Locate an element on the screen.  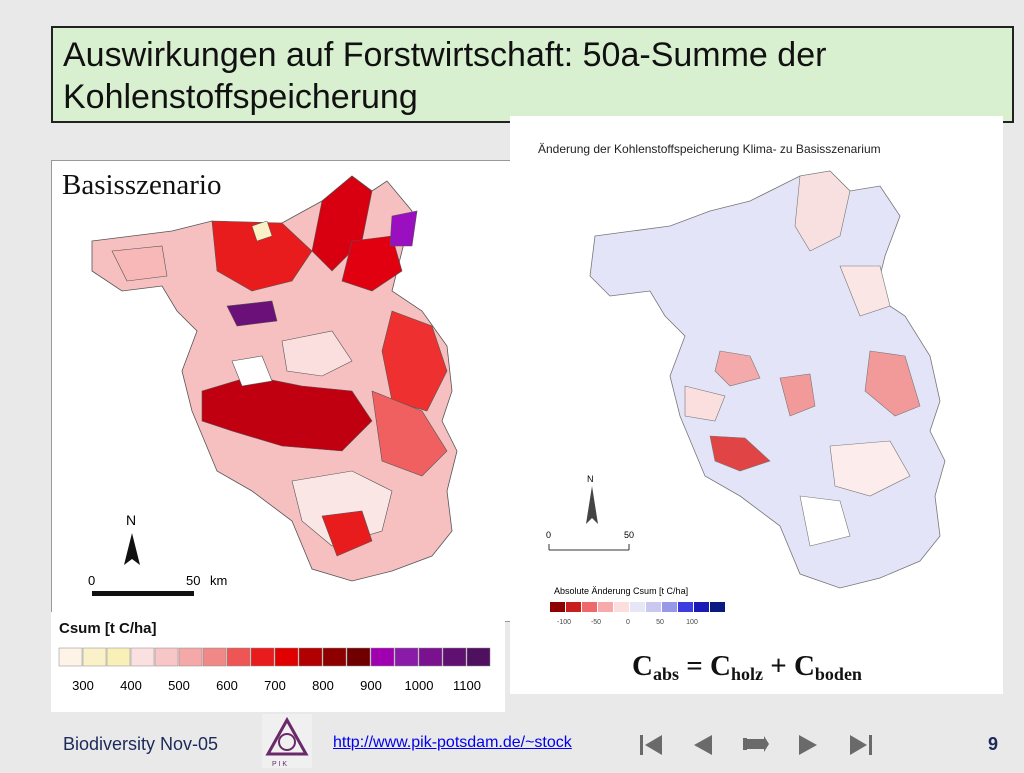
pik-logo-graphic: P I K is located at coordinates (287, 741).